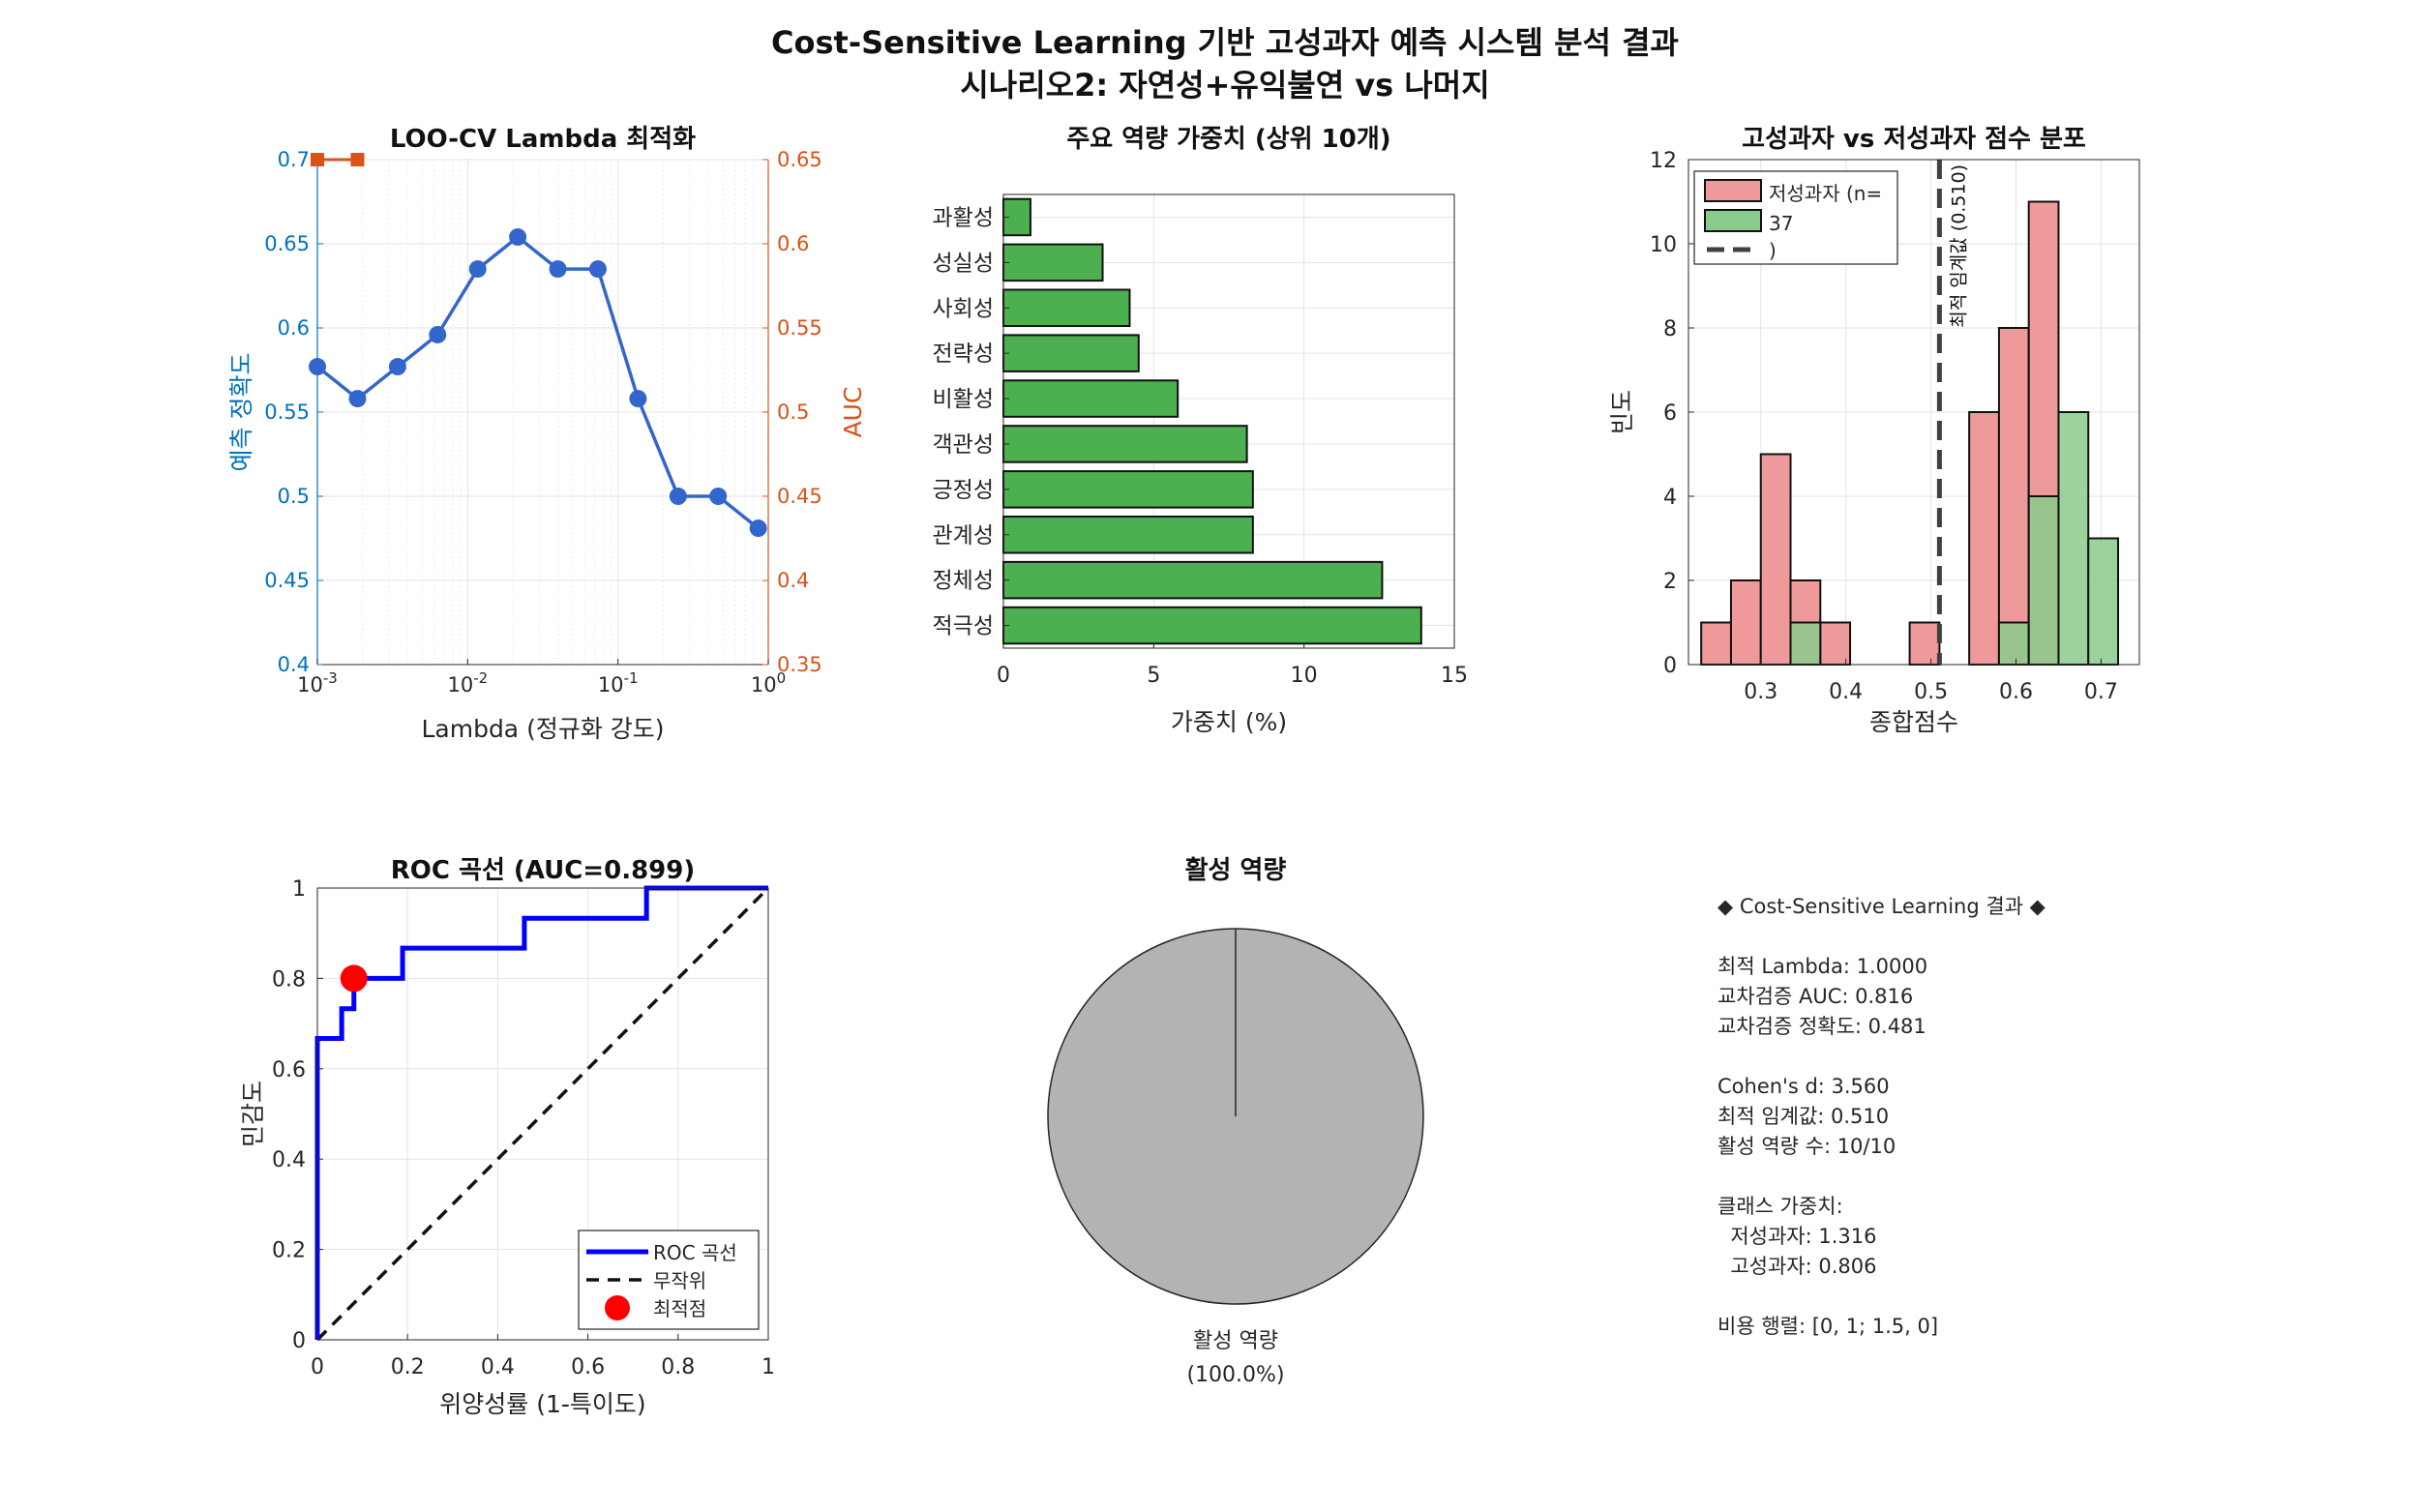 The height and width of the screenshot is (1512, 2419). What do you see at coordinates (1781, 224) in the screenshot?
I see `legend-label-high: 37` at bounding box center [1781, 224].